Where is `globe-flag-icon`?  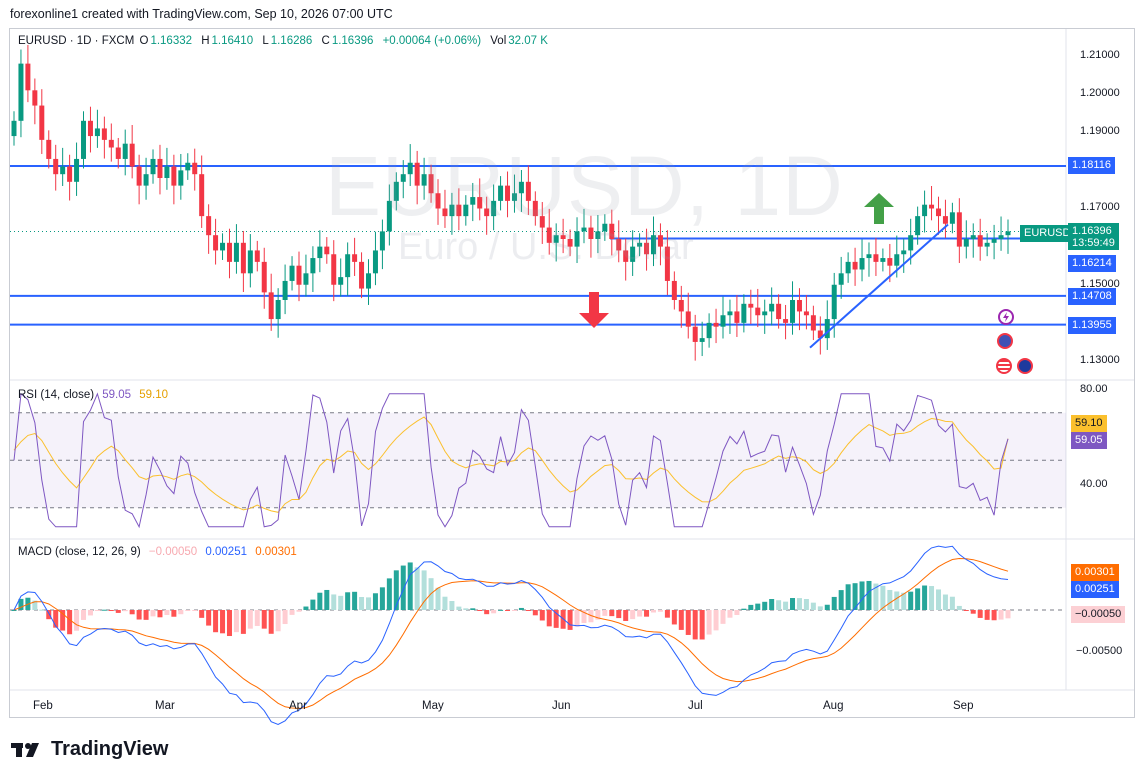
globe-flag-icon is located at coordinates (1005, 341).